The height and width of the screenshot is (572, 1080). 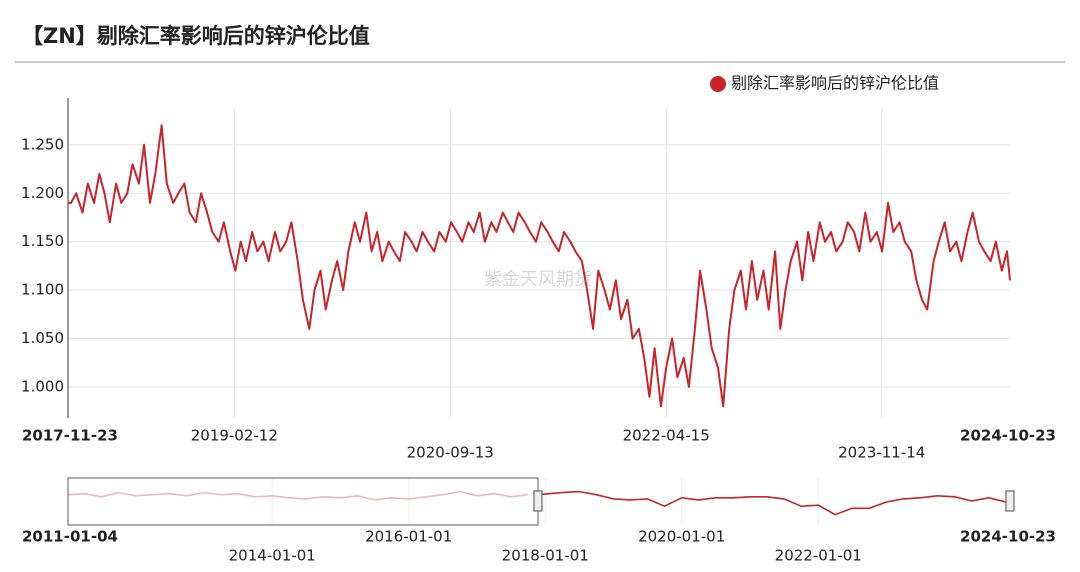 I want to click on y-tick-label: 1.000, so click(x=42, y=387).